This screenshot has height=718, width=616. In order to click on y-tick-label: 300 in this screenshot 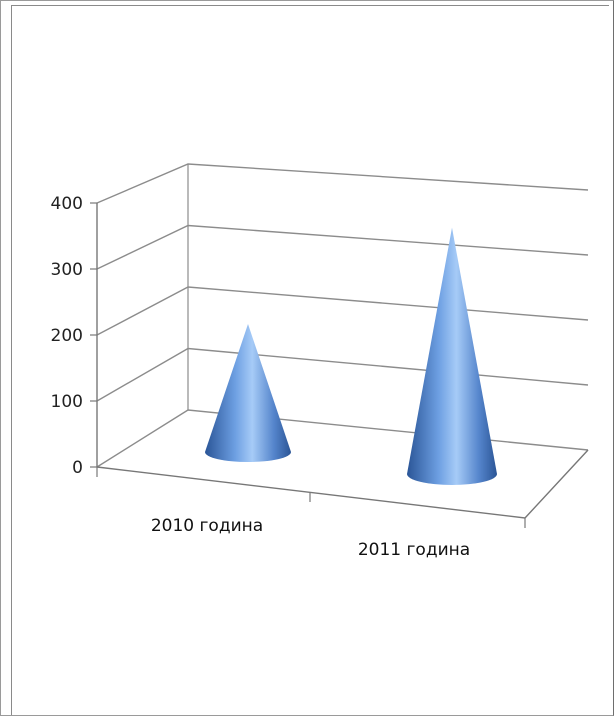, I will do `click(67, 270)`.